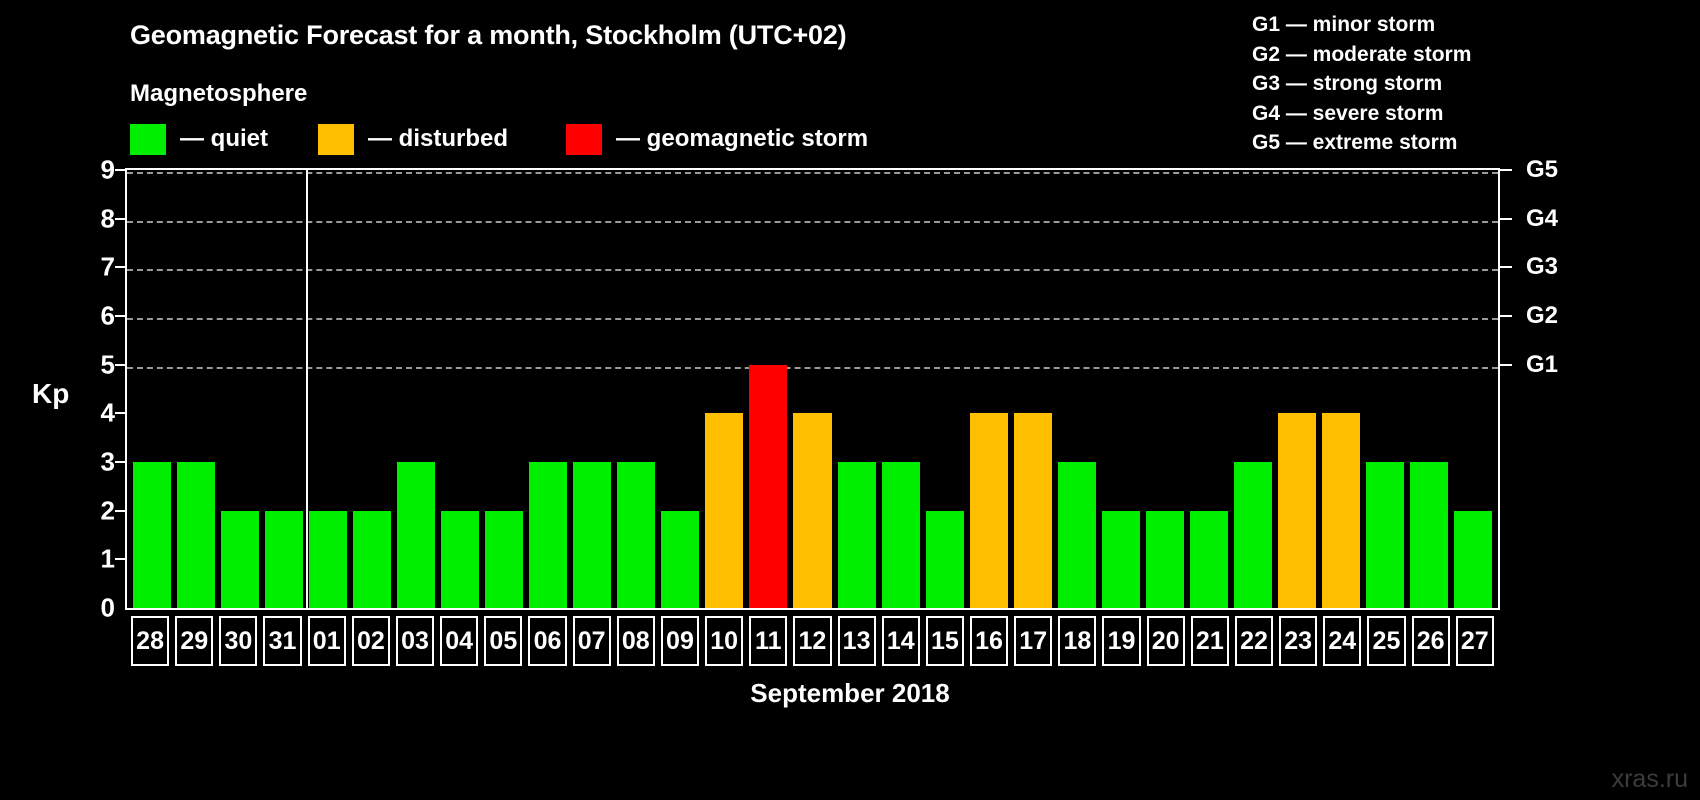 The width and height of the screenshot is (1700, 800). Describe the element at coordinates (1077, 641) in the screenshot. I see `day-label-18: 18` at that location.